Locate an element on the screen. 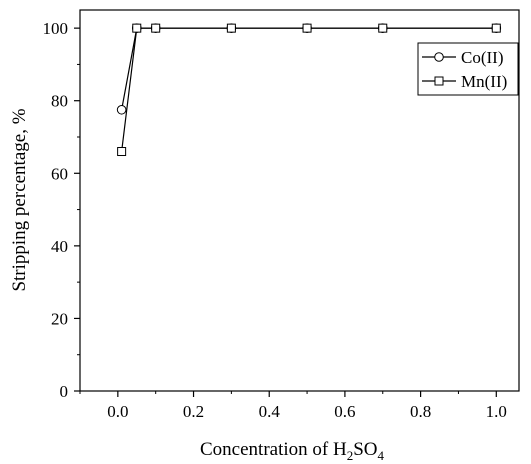 Image resolution: width=531 pixels, height=464 pixels. x-axis-title-mid: SO is located at coordinates (365, 449).